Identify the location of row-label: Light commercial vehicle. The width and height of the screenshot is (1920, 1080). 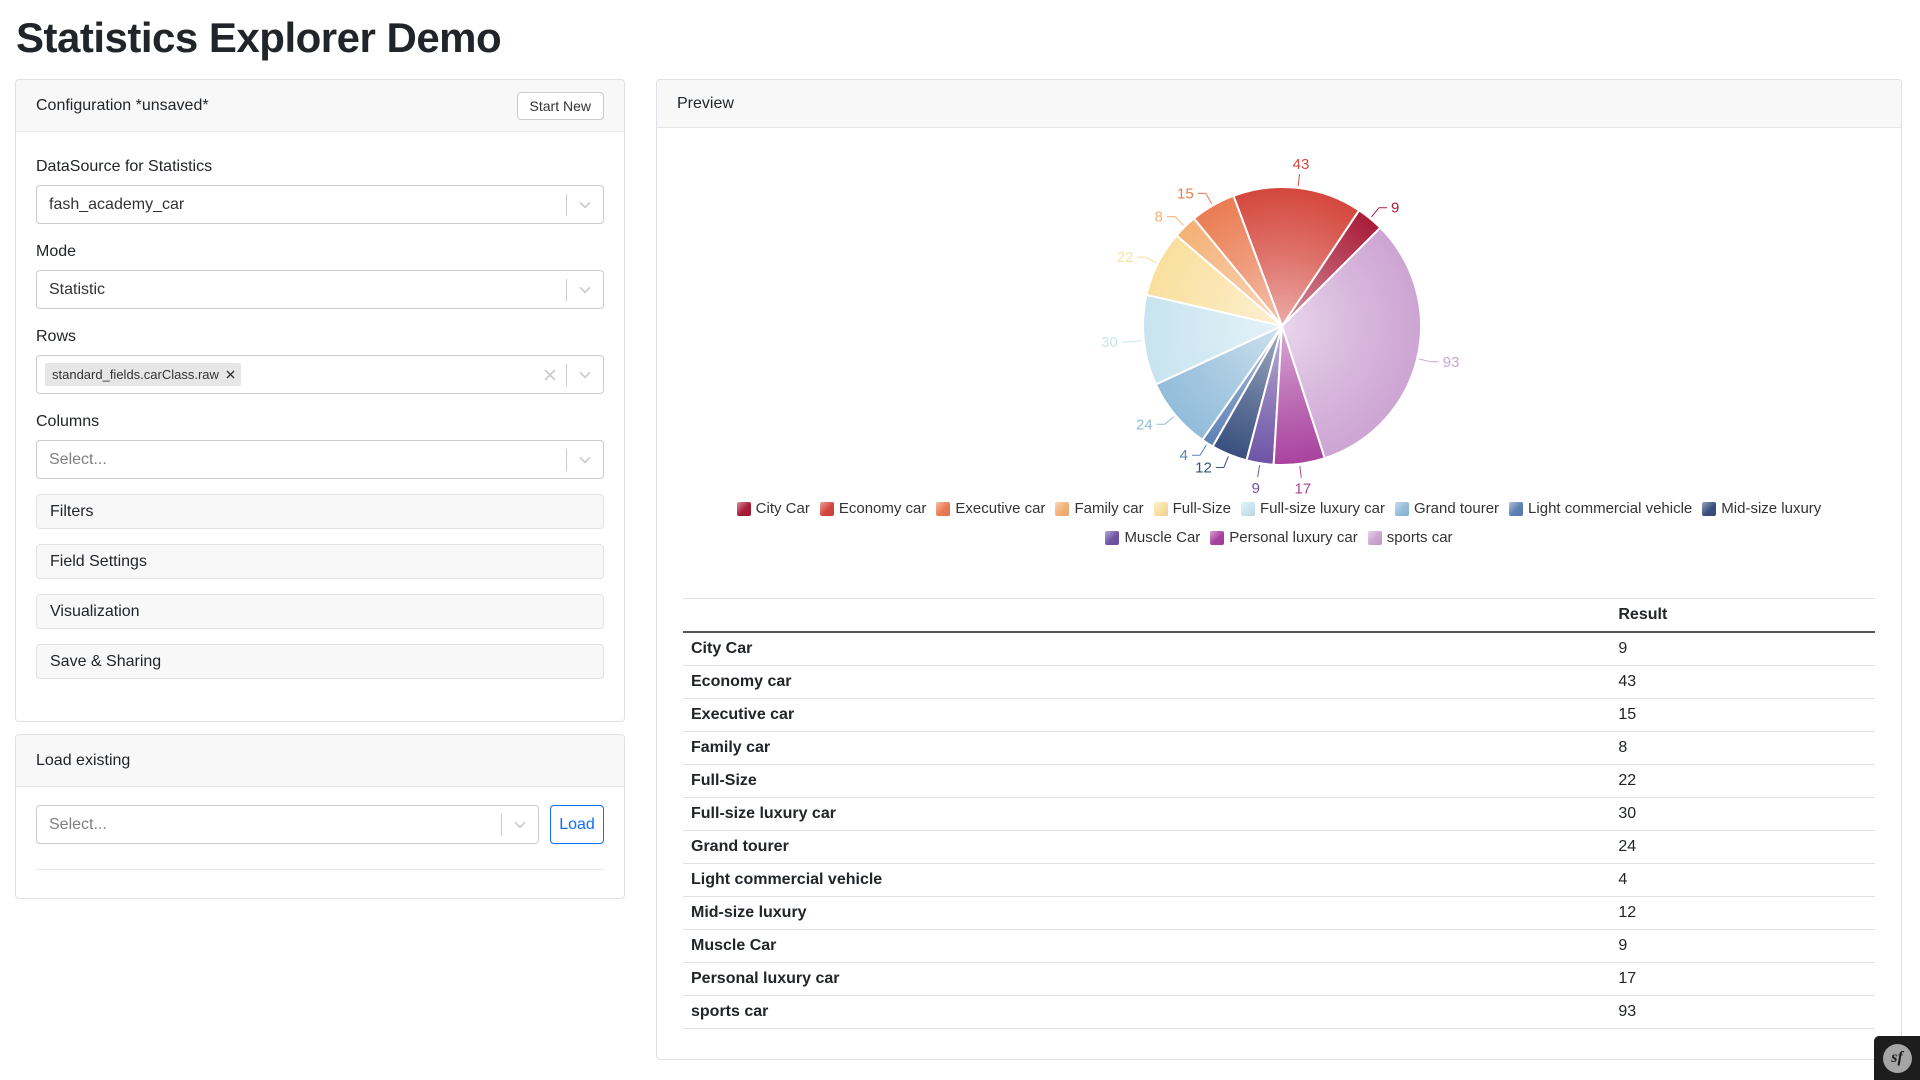
(1147, 880).